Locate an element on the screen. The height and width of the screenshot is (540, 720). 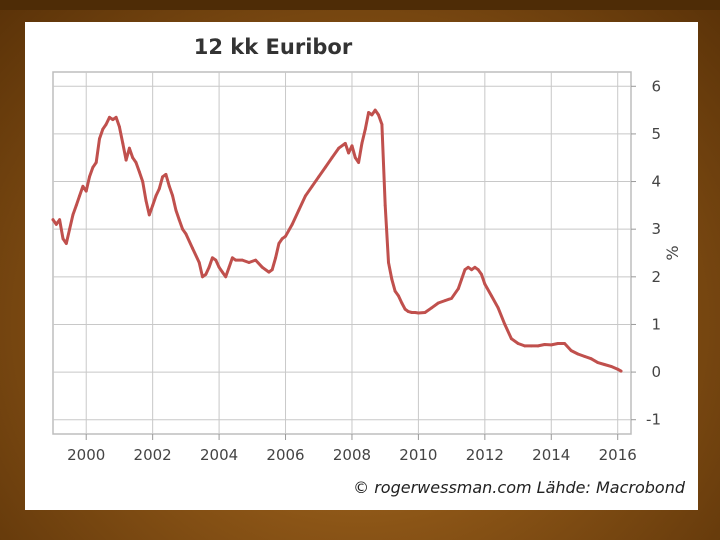
source-credit: © rogerwessman.com Lähde: Macrobond is located at coordinates (519, 487).